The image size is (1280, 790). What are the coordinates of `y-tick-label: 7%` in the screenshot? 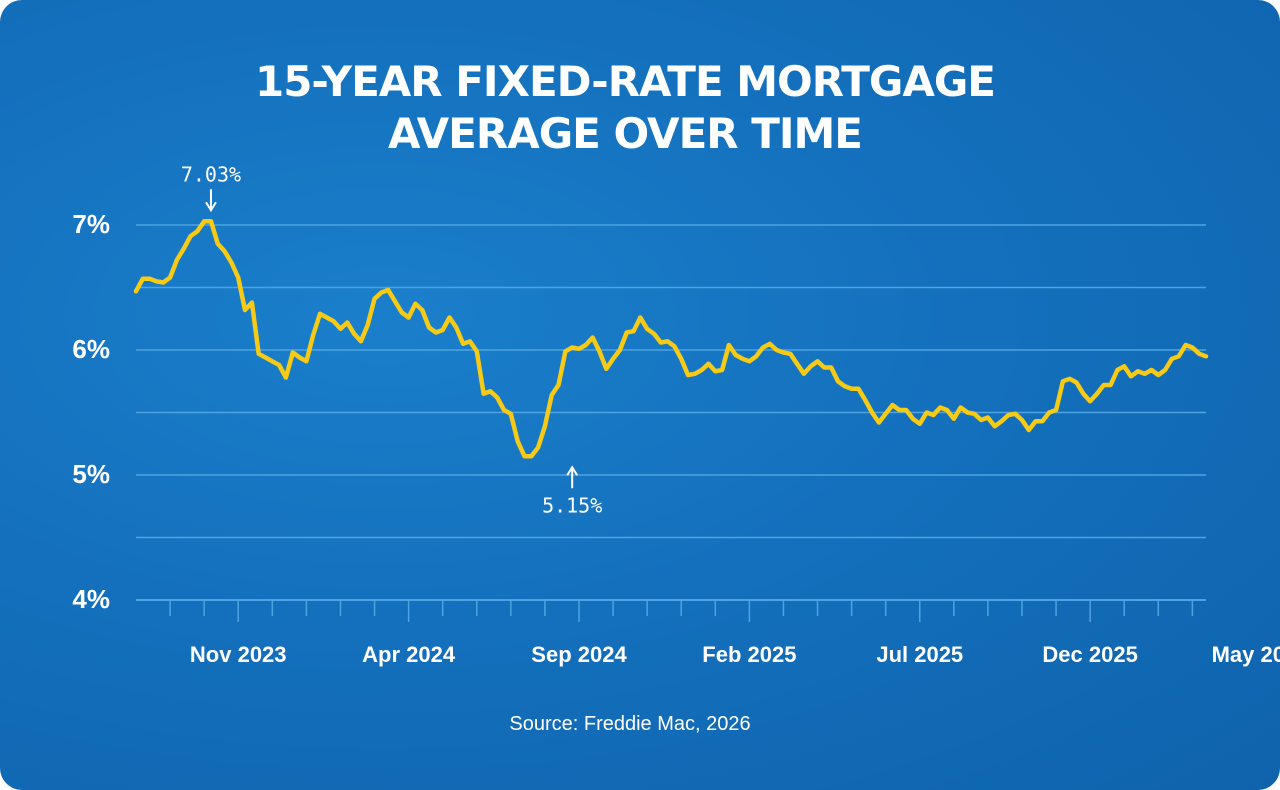 It's located at (91, 224).